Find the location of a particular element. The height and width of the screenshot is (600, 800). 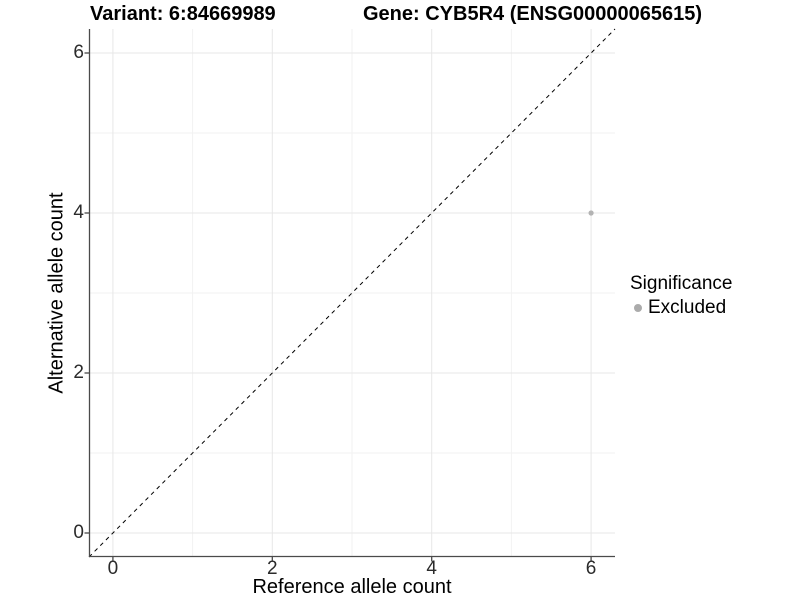

y-tick-label: 0 is located at coordinates (78, 532).